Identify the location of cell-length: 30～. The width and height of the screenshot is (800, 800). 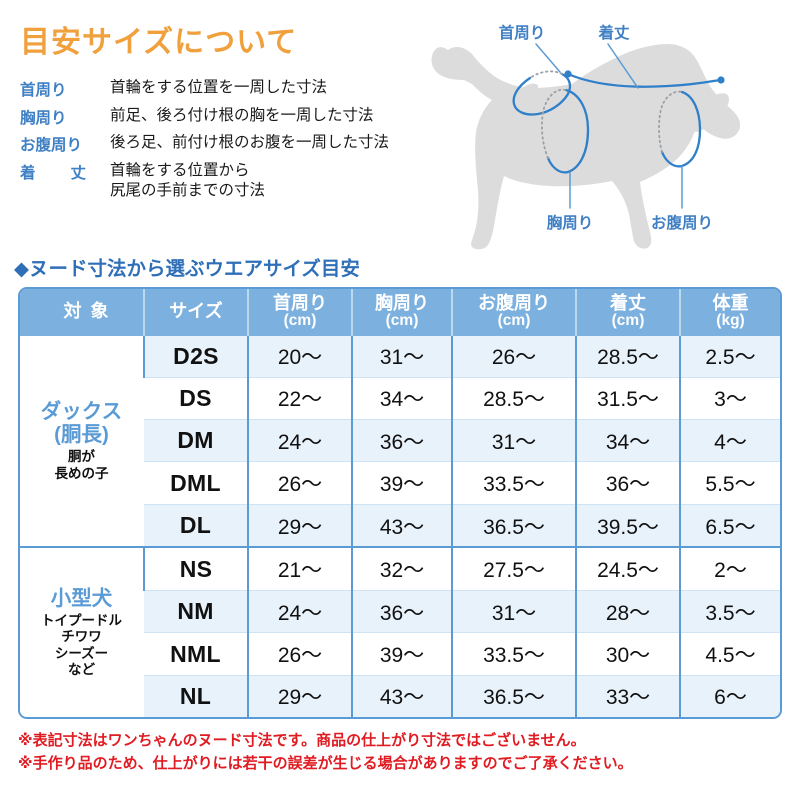
(627, 654).